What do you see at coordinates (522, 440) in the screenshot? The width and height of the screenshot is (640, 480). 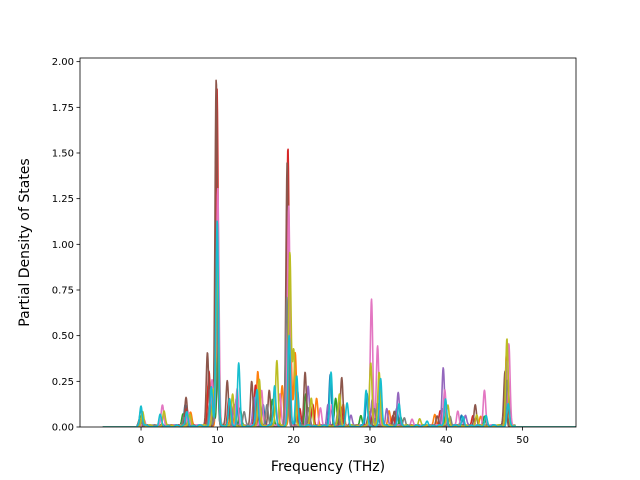 I see `x-tick-label: 50` at bounding box center [522, 440].